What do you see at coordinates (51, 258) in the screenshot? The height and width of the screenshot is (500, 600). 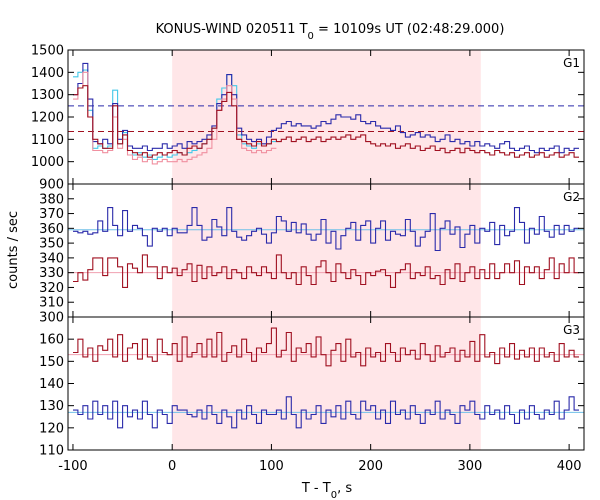 I see `y-tick-label: 340` at bounding box center [51, 258].